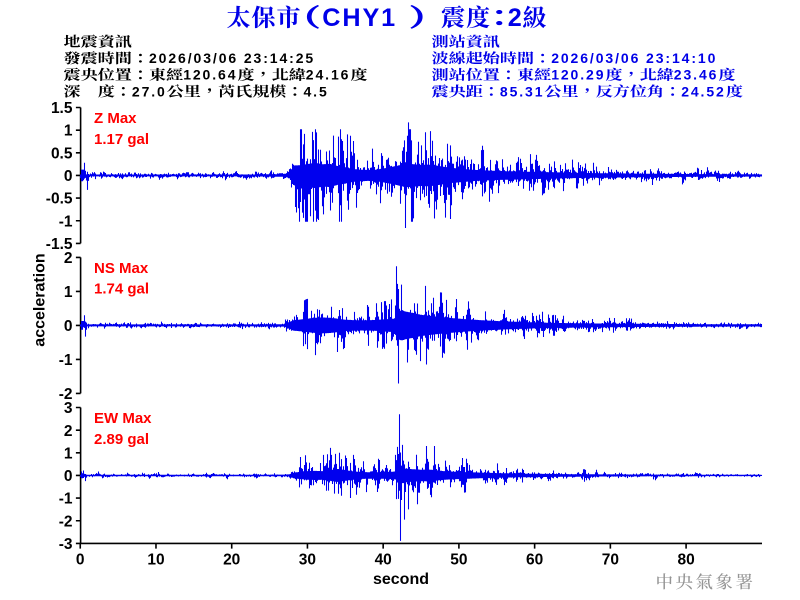 Image resolution: width=800 pixels, height=600 pixels. I want to click on svg-text: acceleration, so click(40, 299).